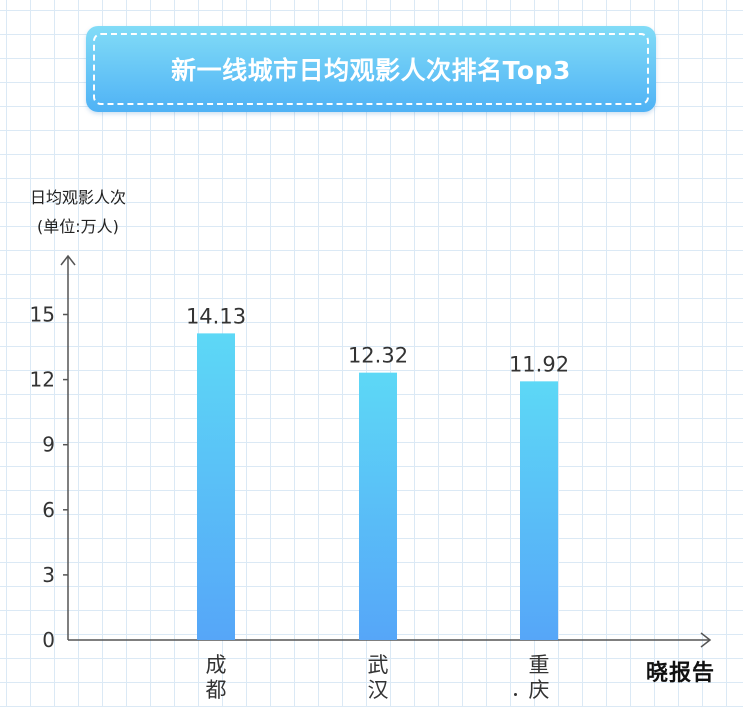  I want to click on y-tick-label: 15, so click(42, 315).